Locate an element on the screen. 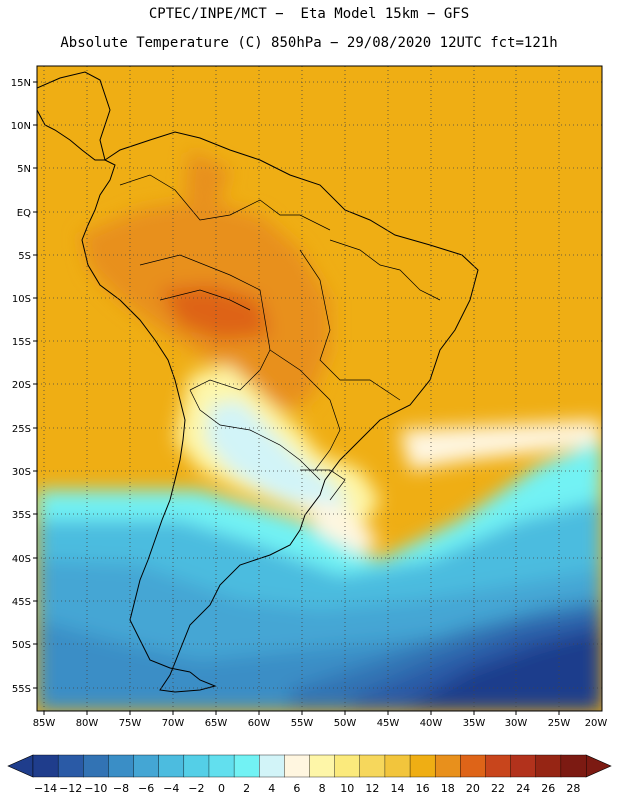  colorbar-tick-label: −6 is located at coordinates (146, 788).